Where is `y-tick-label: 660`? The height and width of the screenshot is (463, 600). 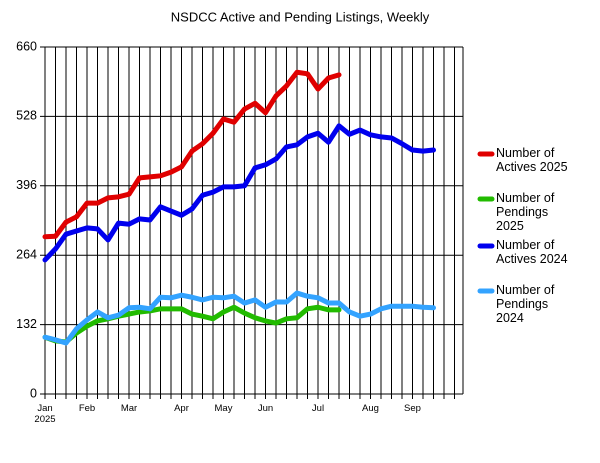 y-tick-label: 660 is located at coordinates (26, 46).